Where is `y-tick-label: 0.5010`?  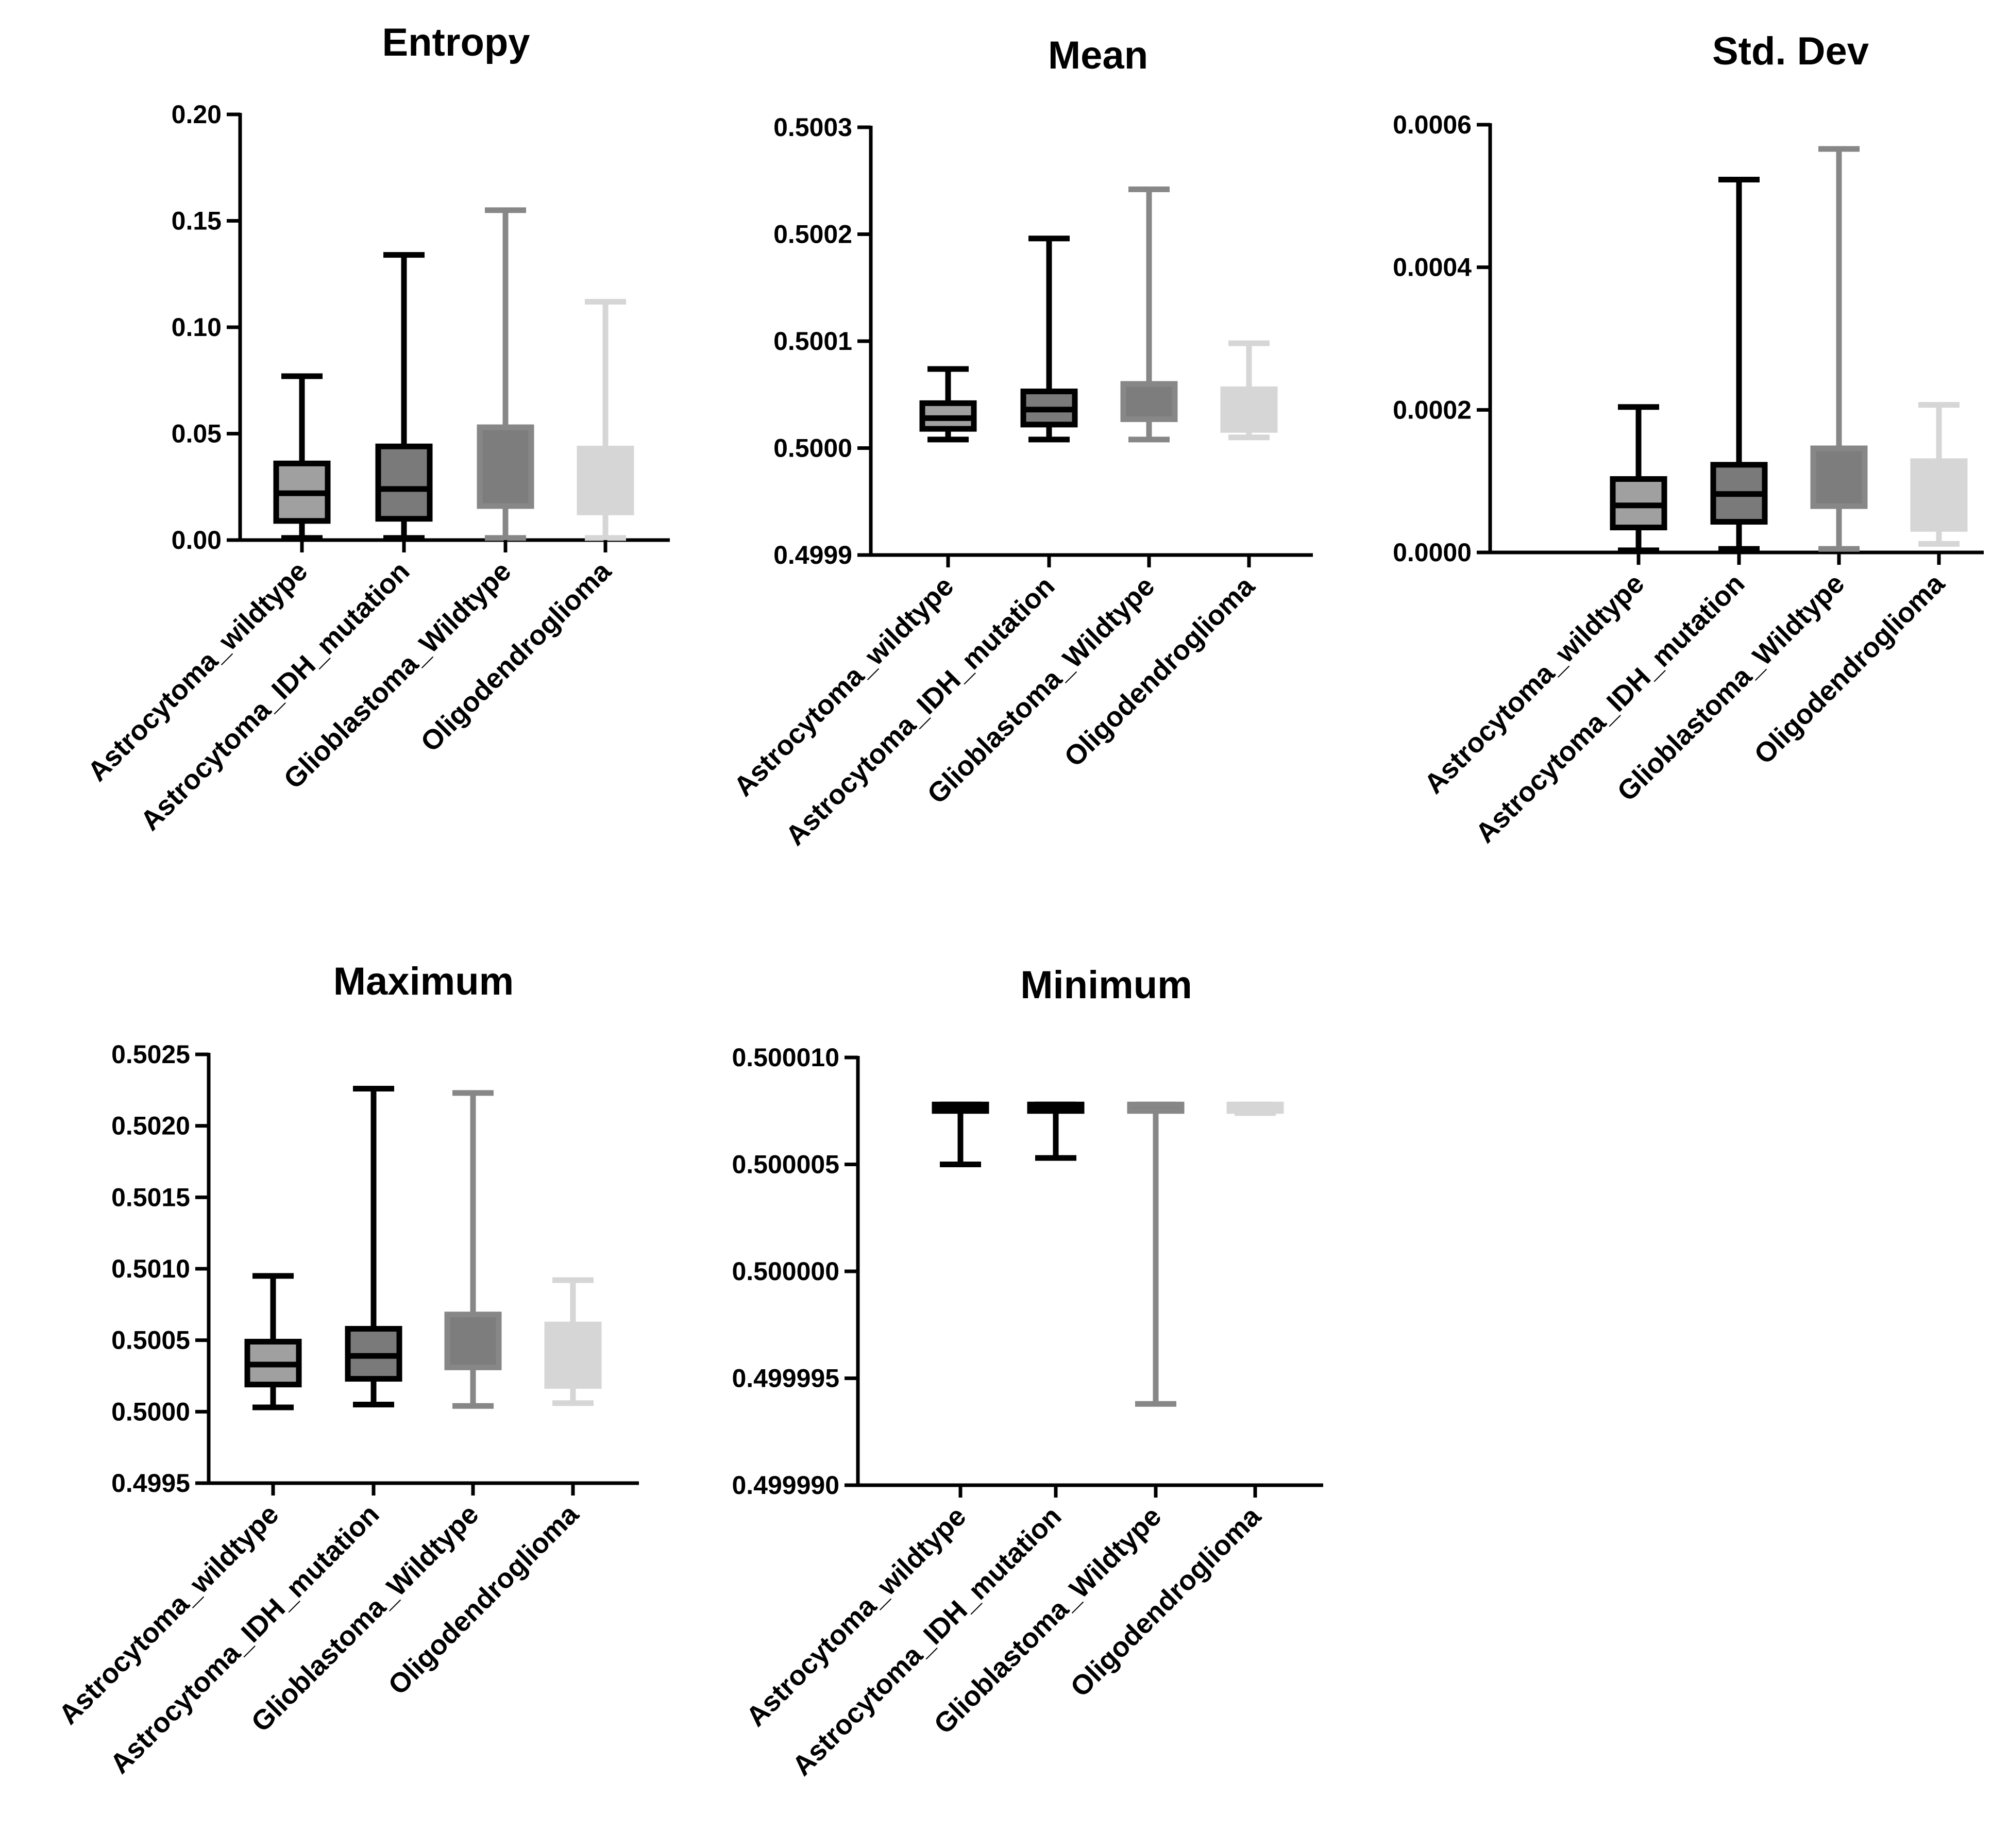
y-tick-label: 0.5010 is located at coordinates (150, 1268).